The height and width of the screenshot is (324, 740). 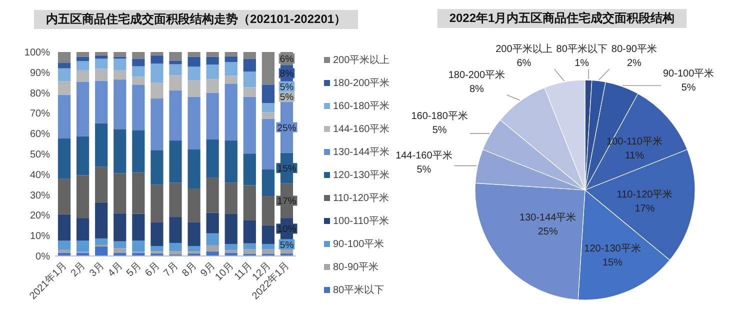 What do you see at coordinates (524, 49) in the screenshot?
I see `slice-label: 200平米以上` at bounding box center [524, 49].